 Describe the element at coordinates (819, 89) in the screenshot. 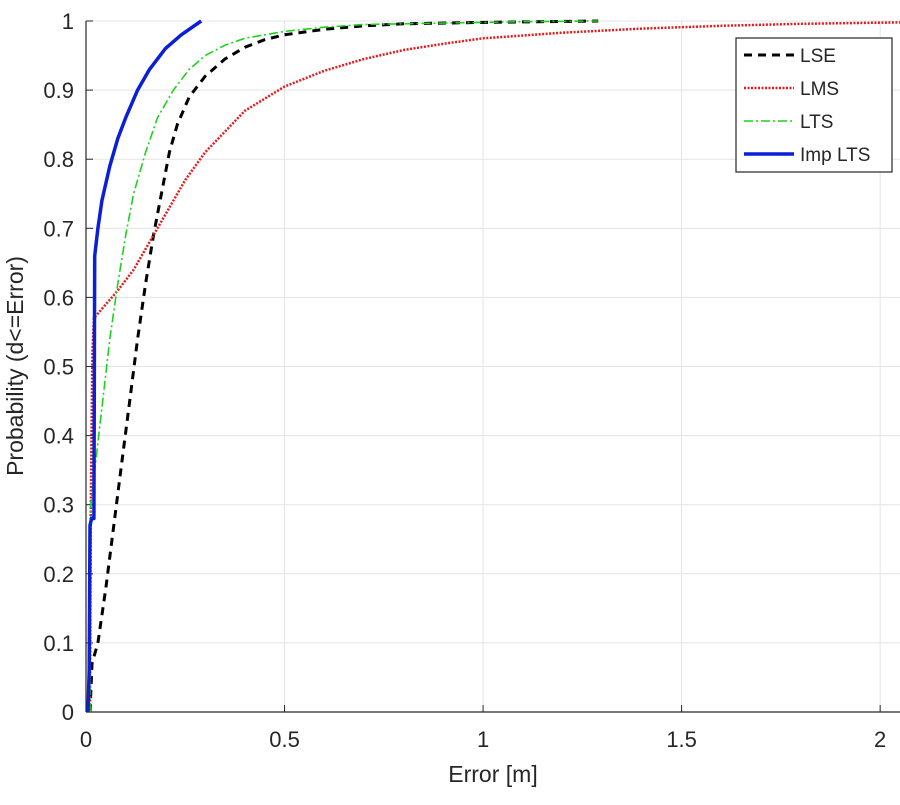

I see `legend-label: LMS` at that location.